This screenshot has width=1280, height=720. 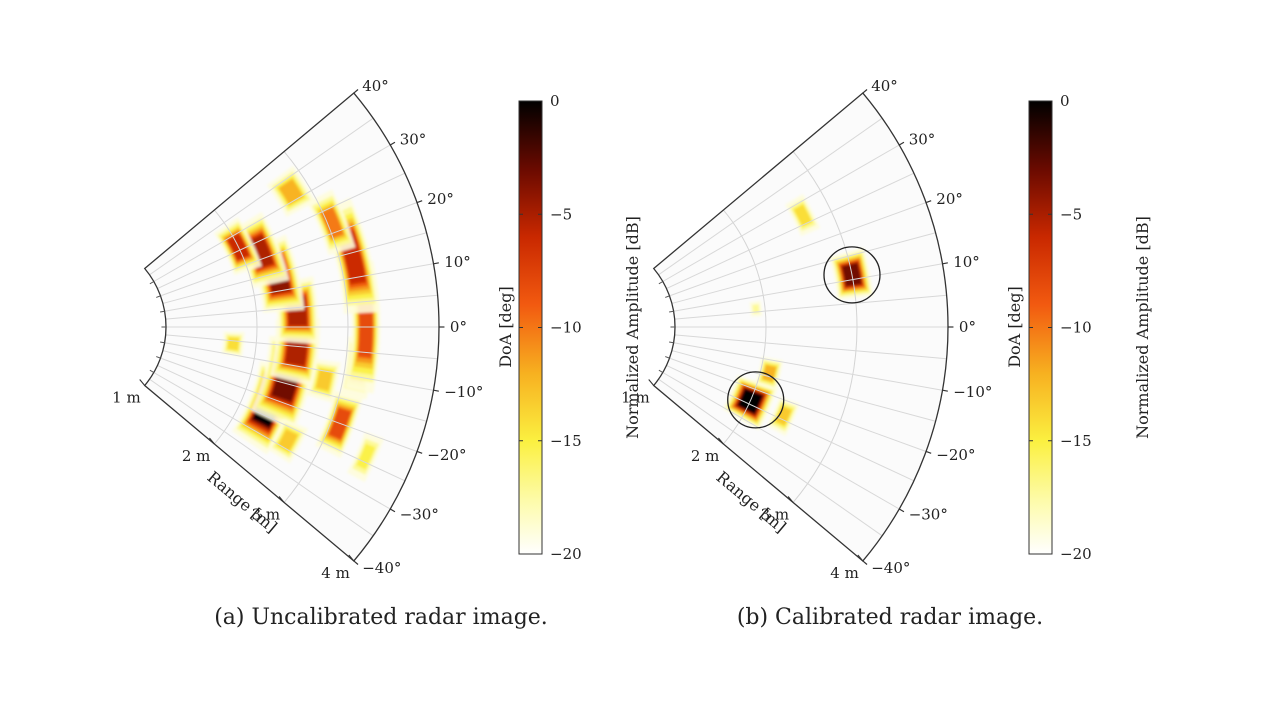 What do you see at coordinates (413, 140) in the screenshot?
I see `angle-tick-label: 30°` at bounding box center [413, 140].